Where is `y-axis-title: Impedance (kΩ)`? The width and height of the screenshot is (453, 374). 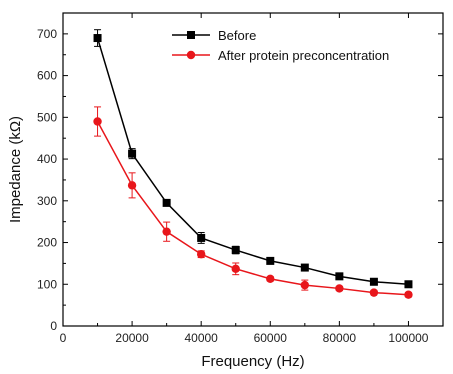 y-axis-title: Impedance (kΩ) is located at coordinates (15, 169).